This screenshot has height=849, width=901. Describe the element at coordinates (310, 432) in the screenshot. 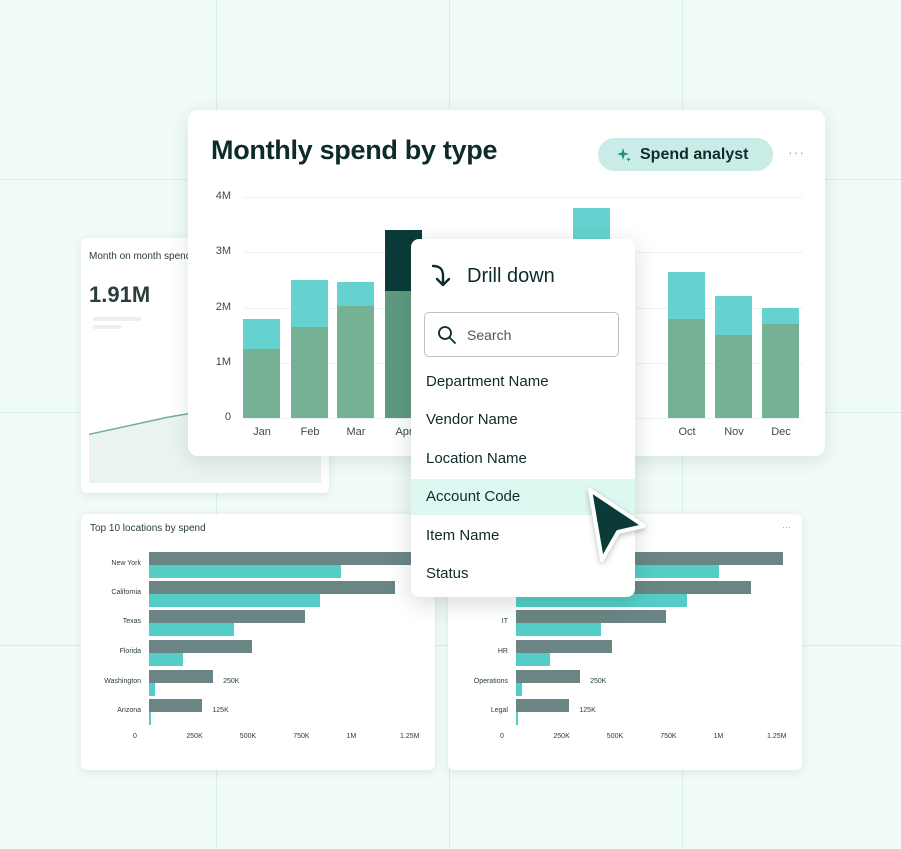

I see `x-tick-label: Feb` at that location.